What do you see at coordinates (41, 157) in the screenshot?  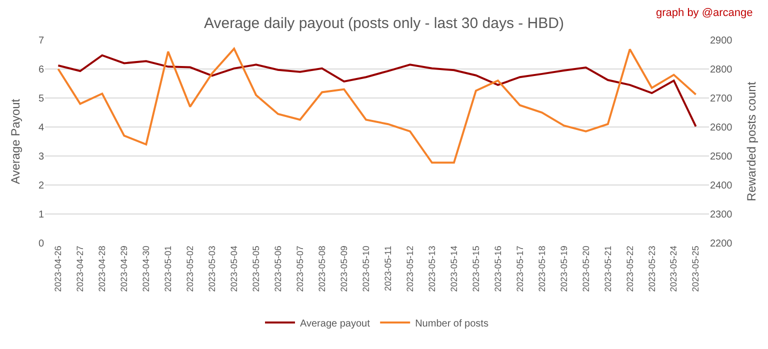 I see `y-tick-label: 3` at bounding box center [41, 157].